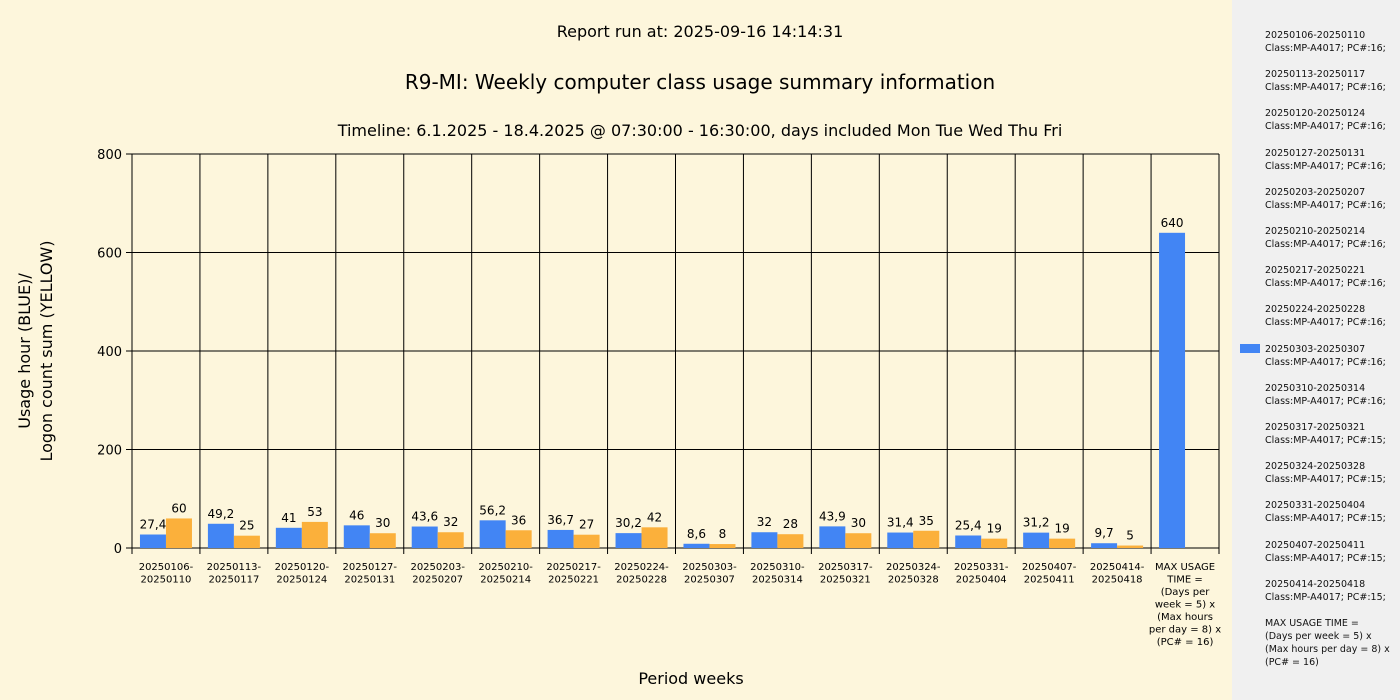  Describe the element at coordinates (166, 574) in the screenshot. I see `x-tick-label: 20250106-20250110` at that location.